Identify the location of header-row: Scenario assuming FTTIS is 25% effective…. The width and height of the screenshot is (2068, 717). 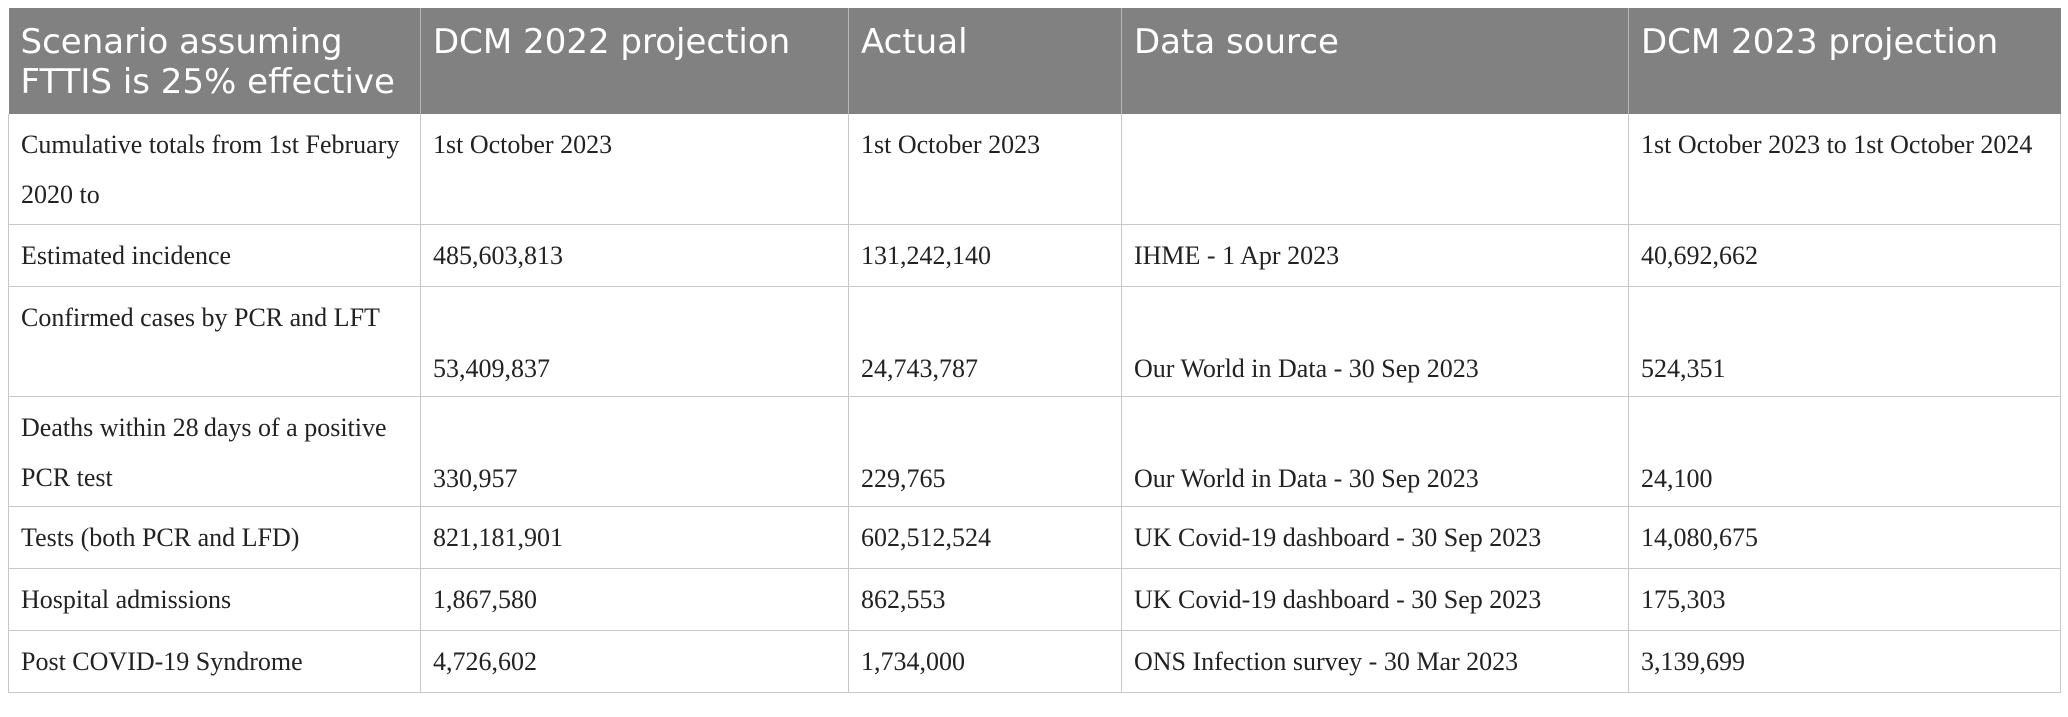
(1034, 61).